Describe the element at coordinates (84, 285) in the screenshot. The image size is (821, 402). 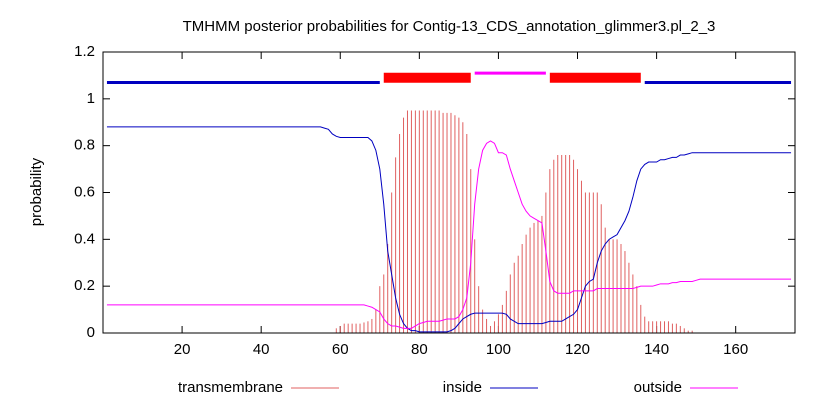
I see `y-tick-label: 0.2` at that location.